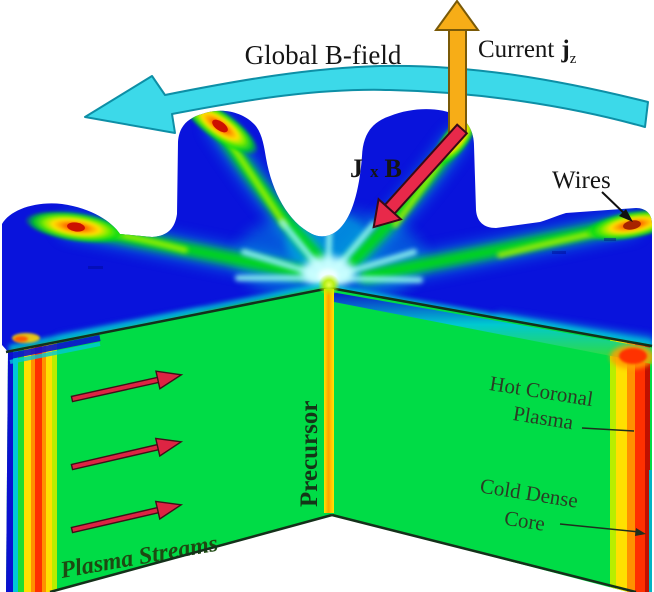 This screenshot has width=654, height=592. Describe the element at coordinates (602, 529) in the screenshot. I see `cold-dense-pointer-line` at that location.